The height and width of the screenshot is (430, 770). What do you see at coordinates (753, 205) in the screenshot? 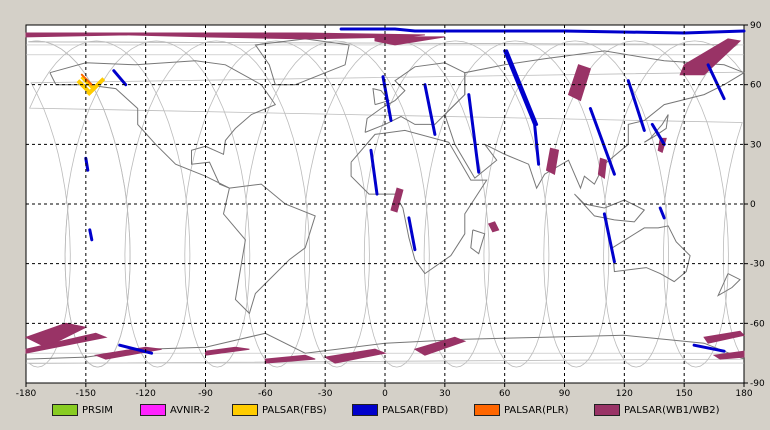
I see `y-tick-label: 0` at bounding box center [753, 205].